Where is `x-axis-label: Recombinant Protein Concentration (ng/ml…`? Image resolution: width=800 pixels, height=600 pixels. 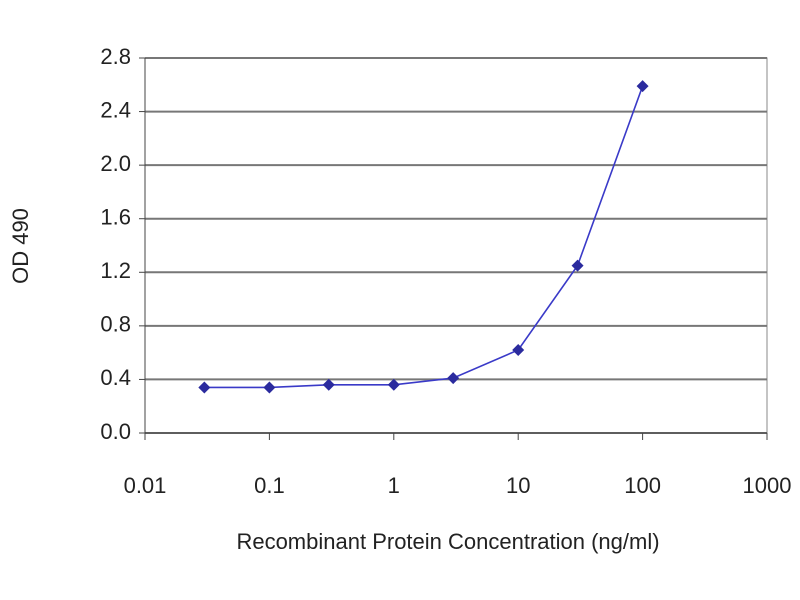
x-axis-label: Recombinant Protein Concentration (ng/ml… is located at coordinates (447, 541).